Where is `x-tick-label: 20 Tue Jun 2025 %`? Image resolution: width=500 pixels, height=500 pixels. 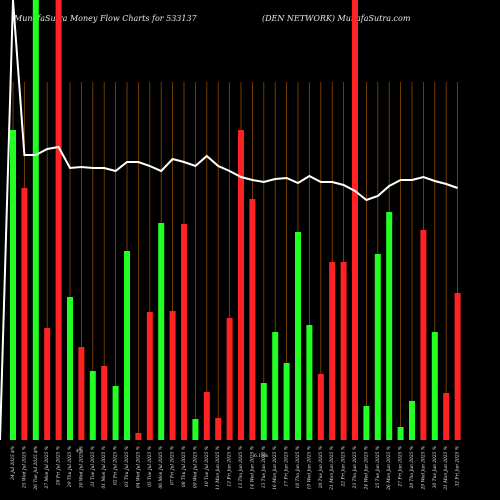 x-tick-label: 20 Tue Jun 2025 % is located at coordinates (321, 467).